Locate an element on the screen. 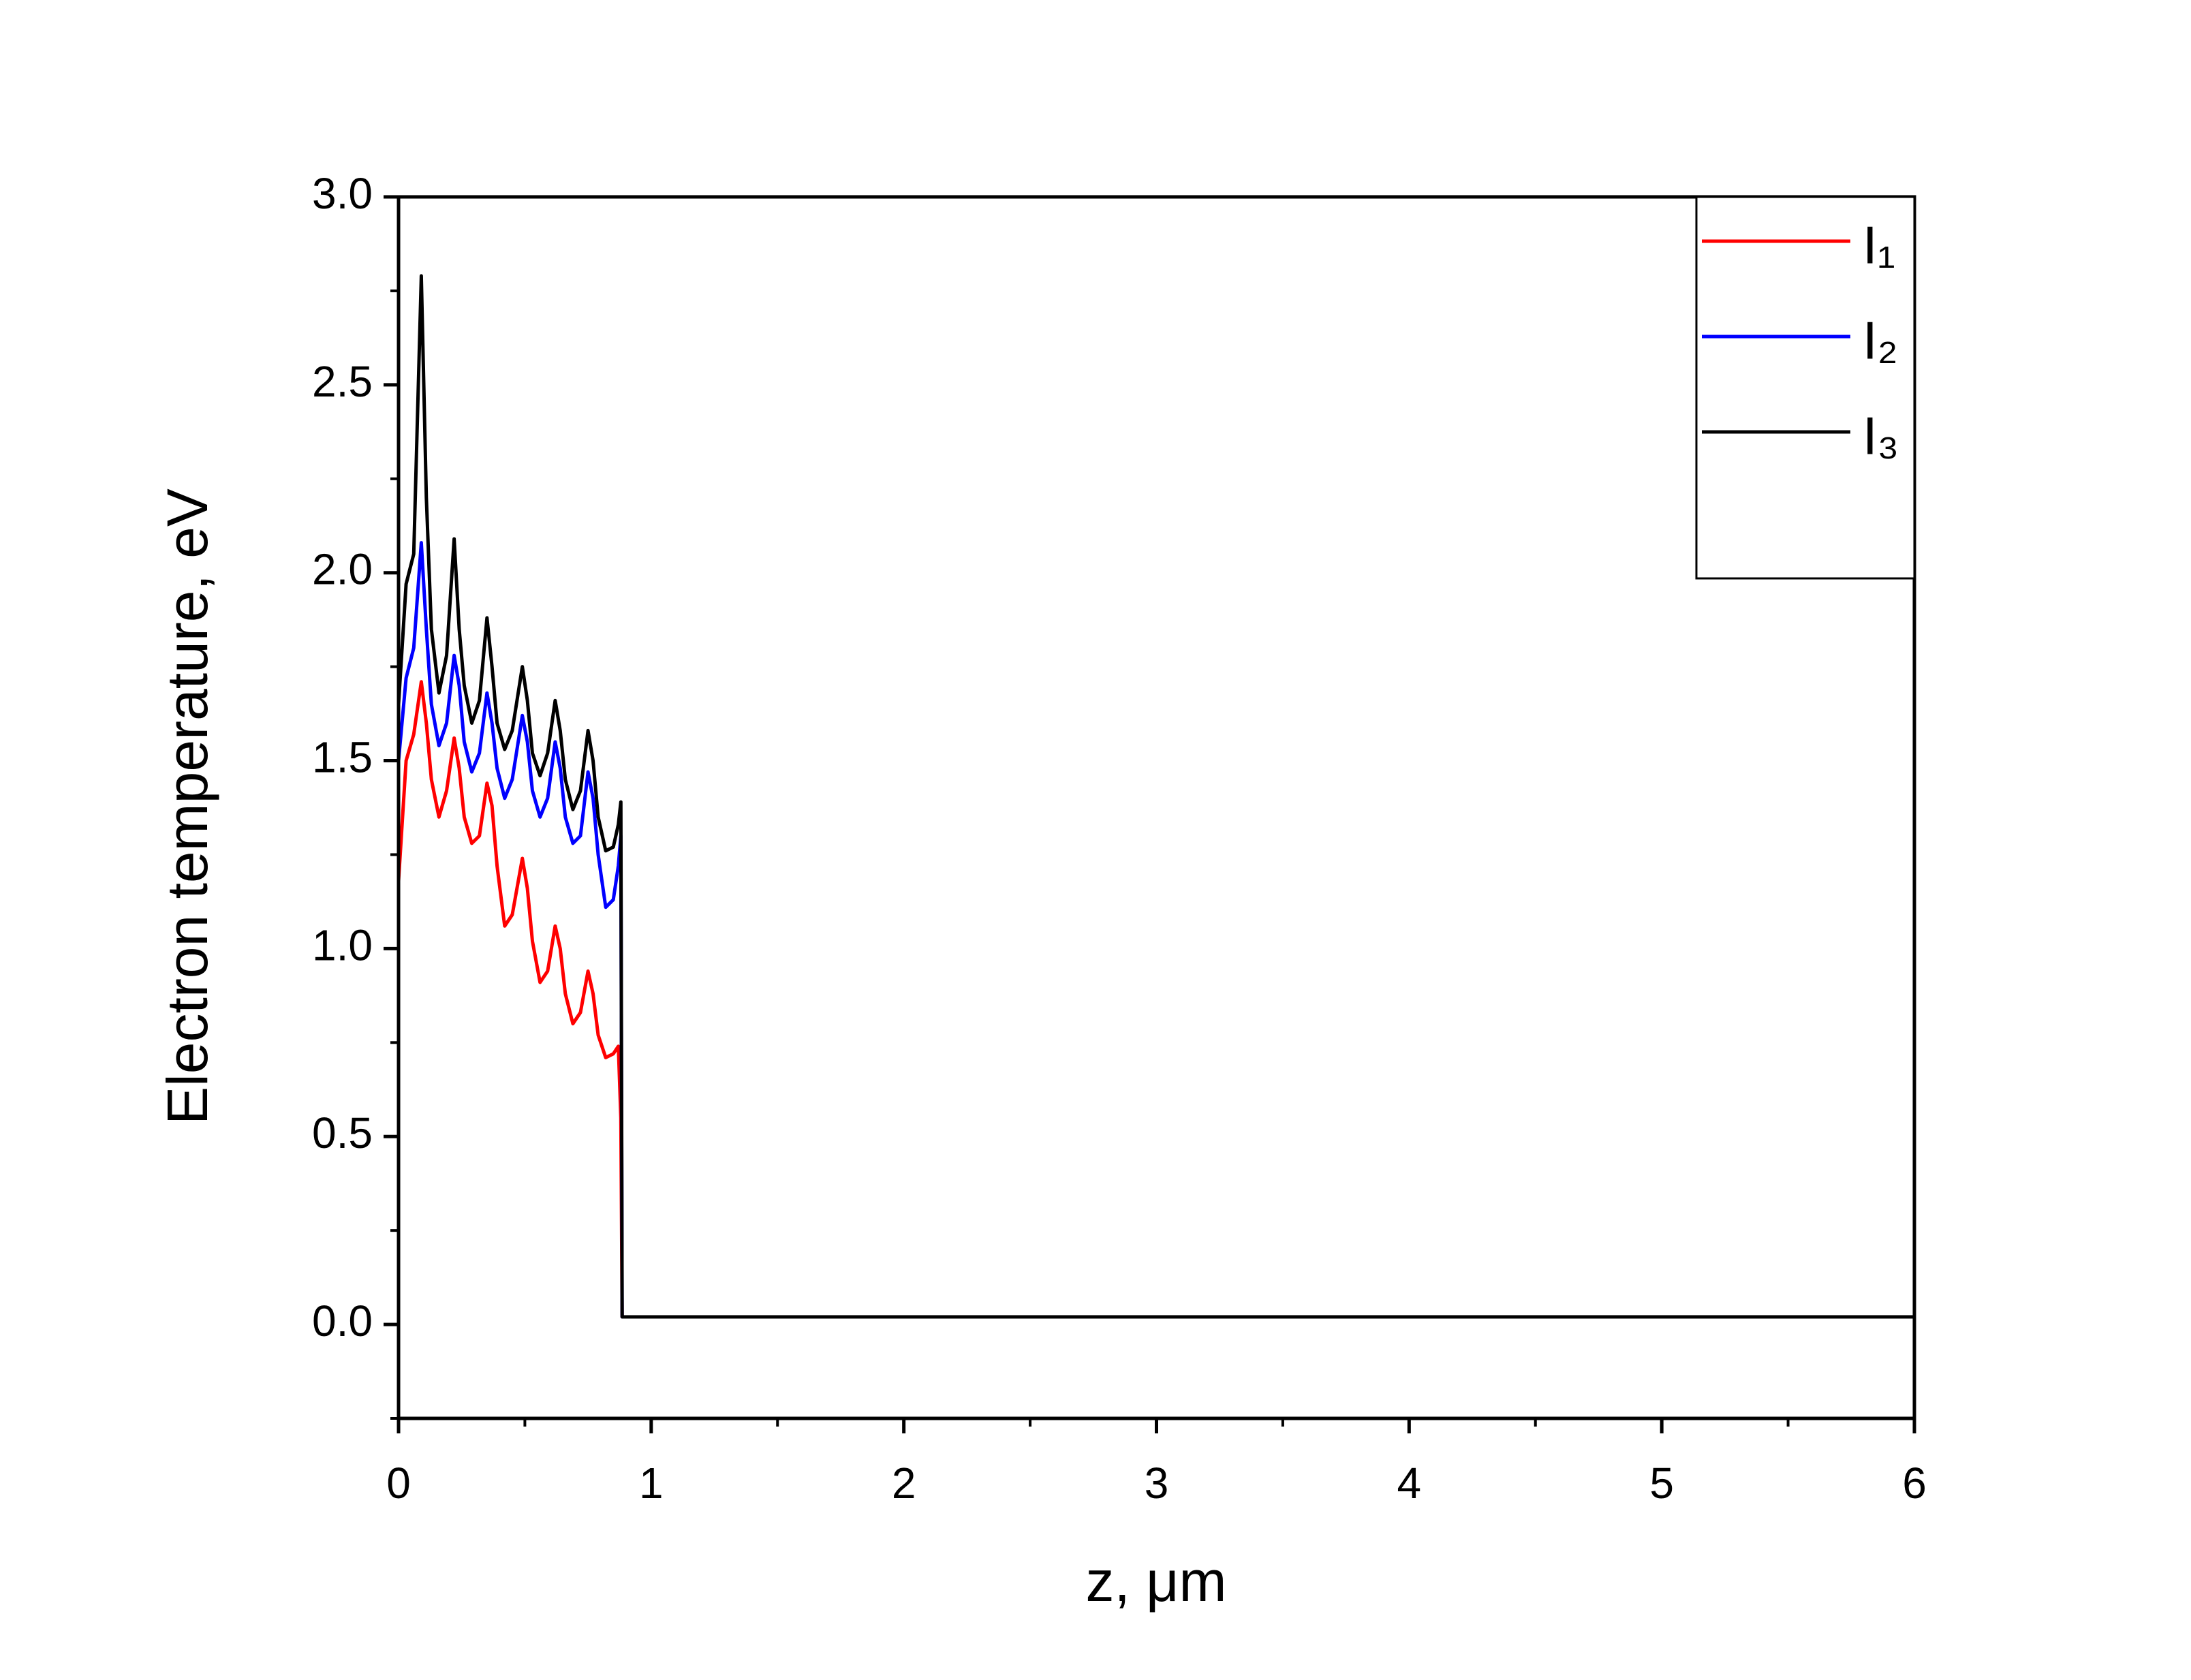  legend-box is located at coordinates (1805, 388).